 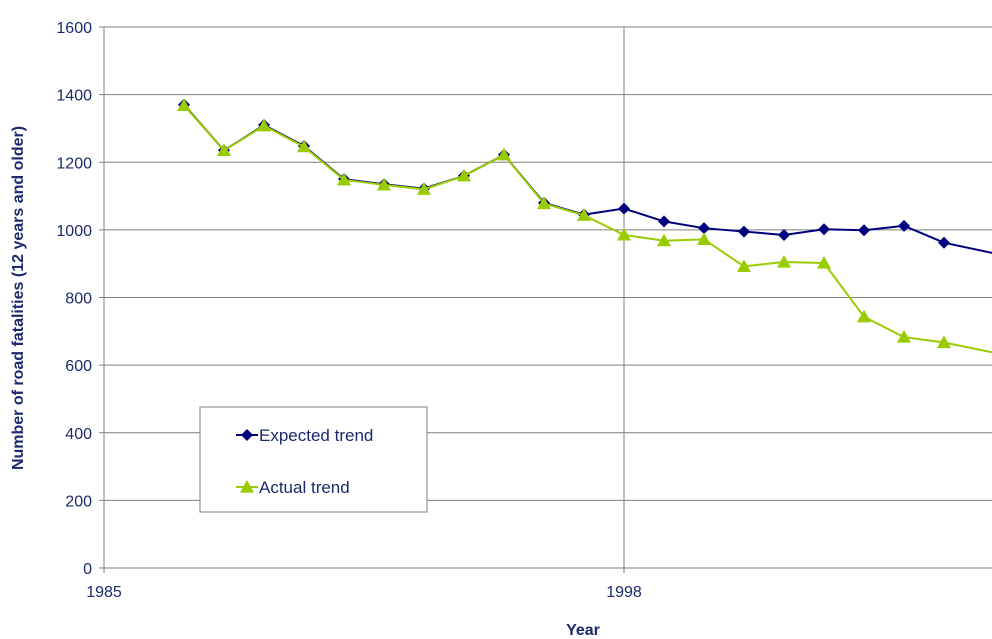 I want to click on y-tick-label: 200, so click(x=78, y=501).